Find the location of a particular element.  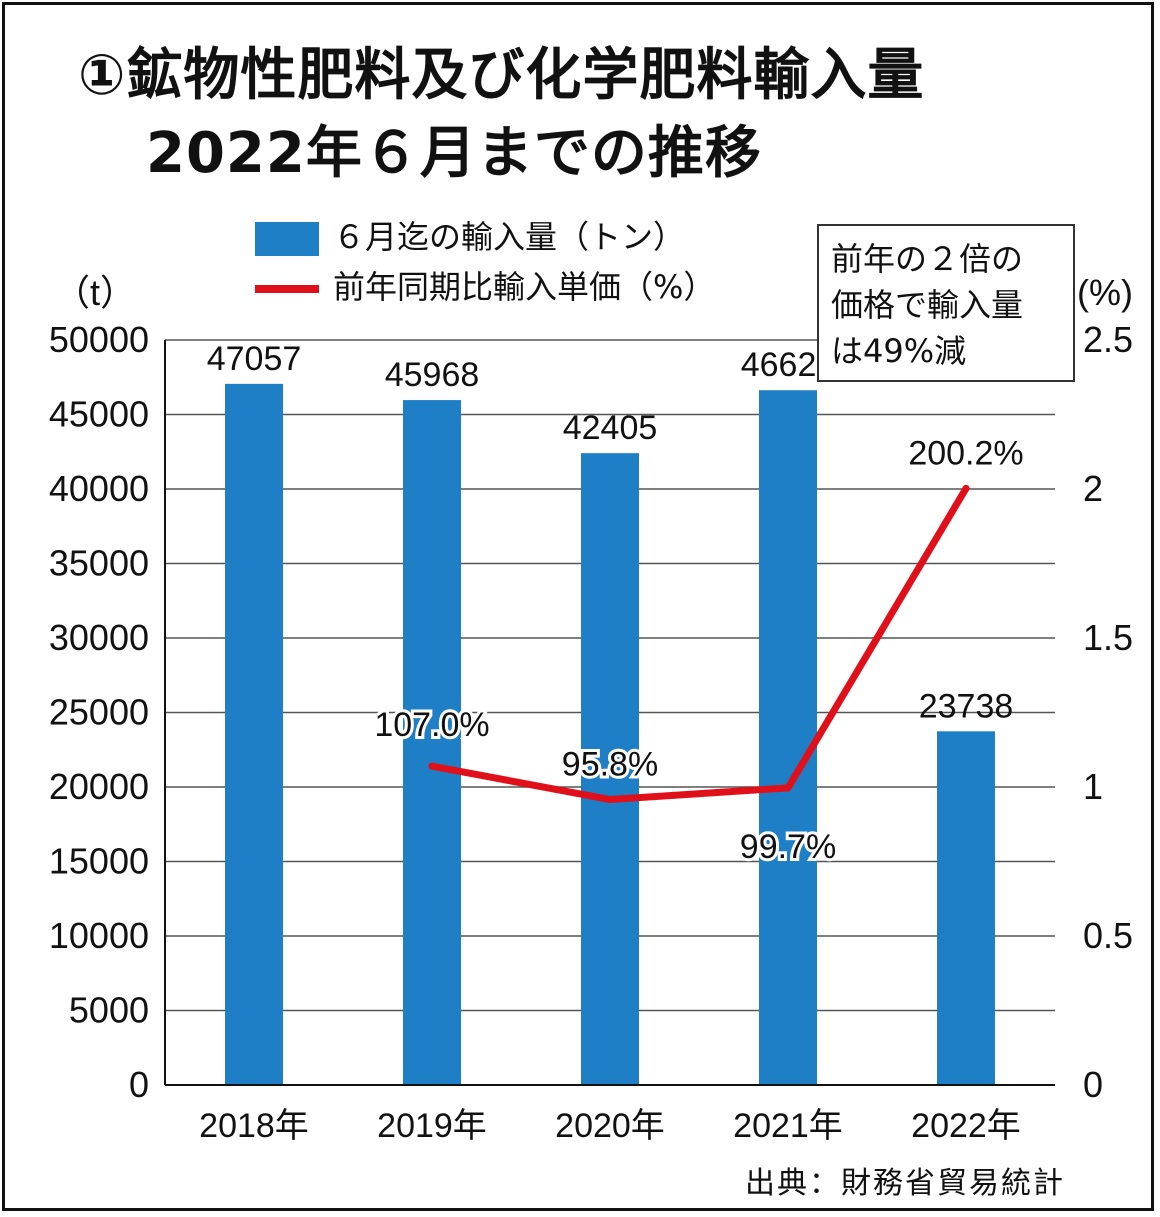

y-left-tick-label: 25000 is located at coordinates (99, 712).